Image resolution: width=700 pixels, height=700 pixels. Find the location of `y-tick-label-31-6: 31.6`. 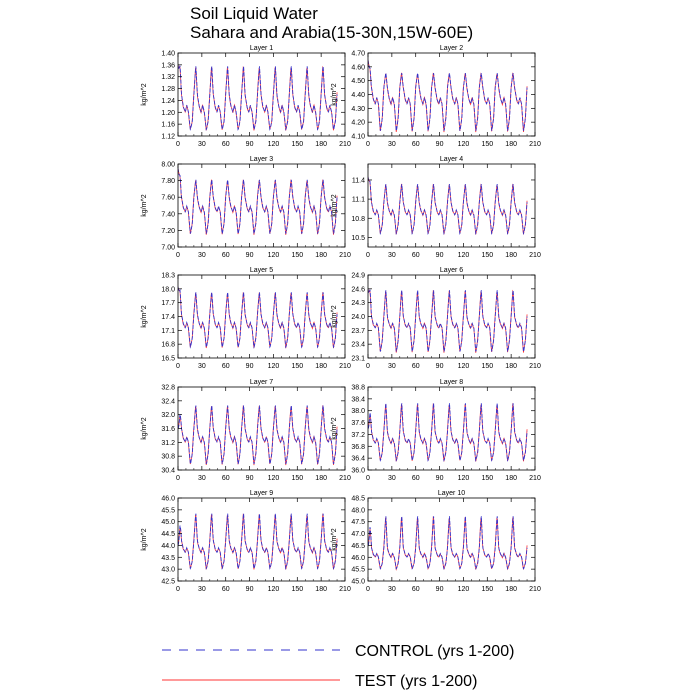

y-tick-label-31-6: 31.6 is located at coordinates (168, 429).